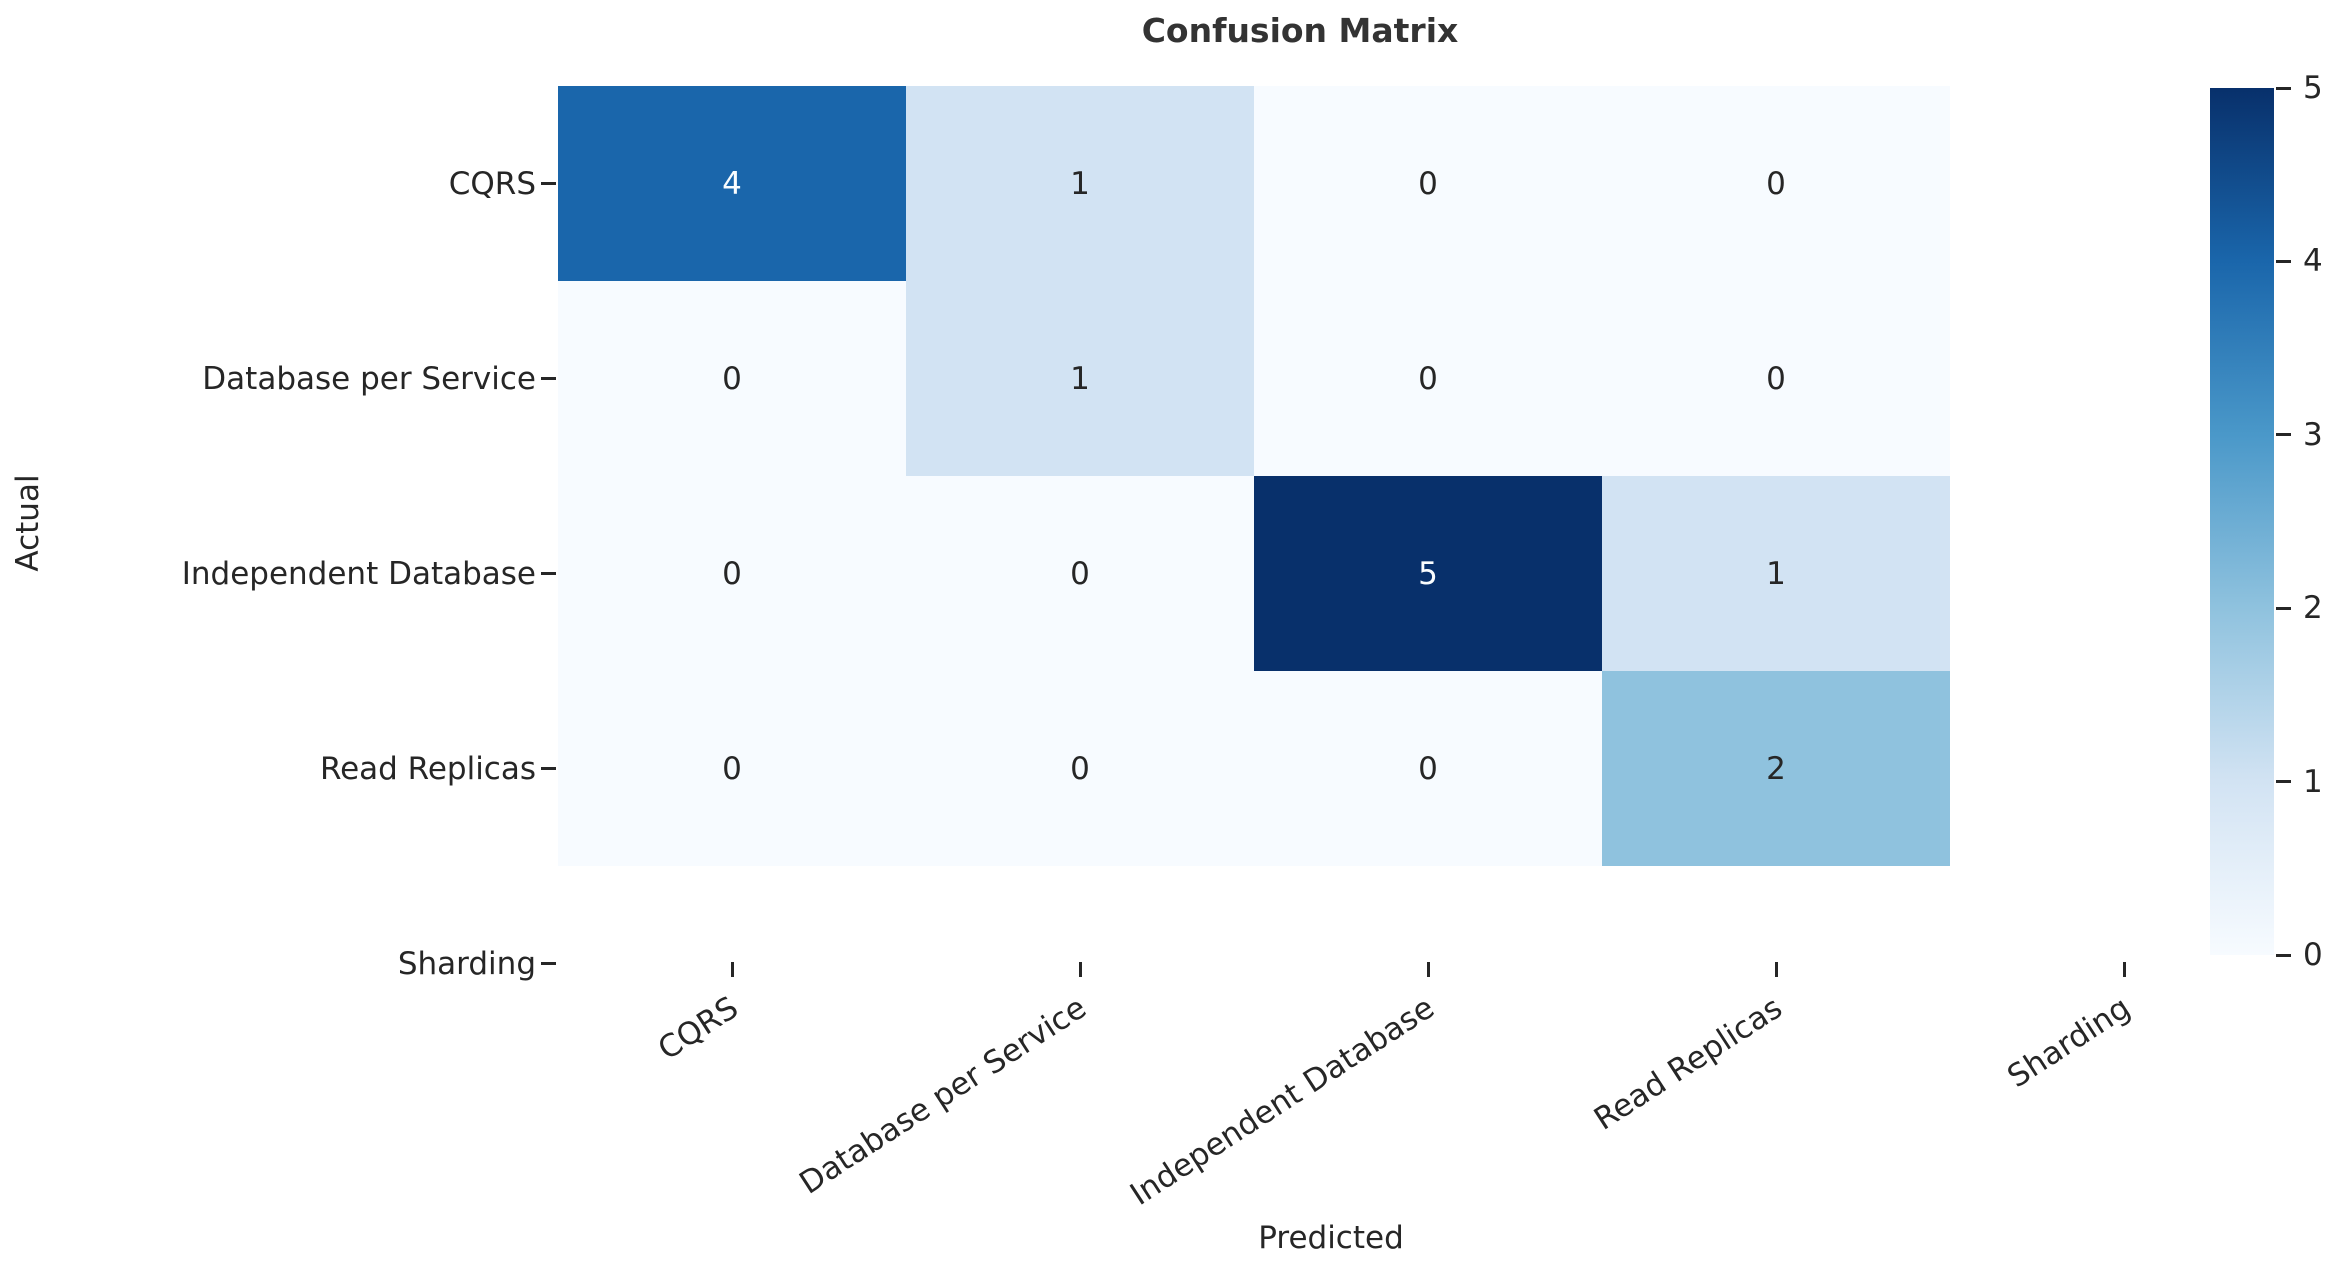  I want to click on heatmap-cell: 4, so click(732, 183).